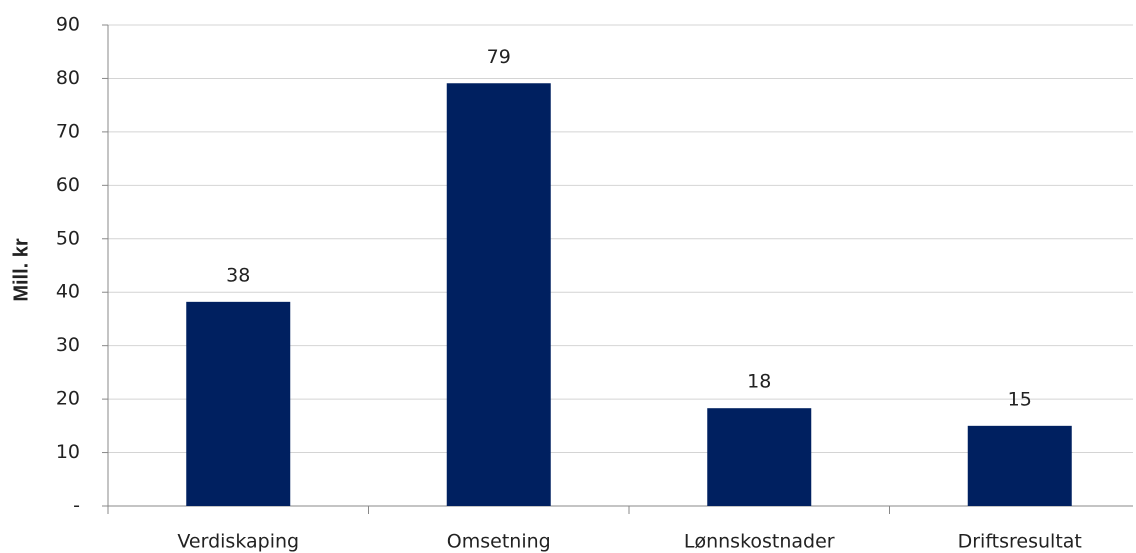  What do you see at coordinates (238, 275) in the screenshot?
I see `data-label: 38` at bounding box center [238, 275].